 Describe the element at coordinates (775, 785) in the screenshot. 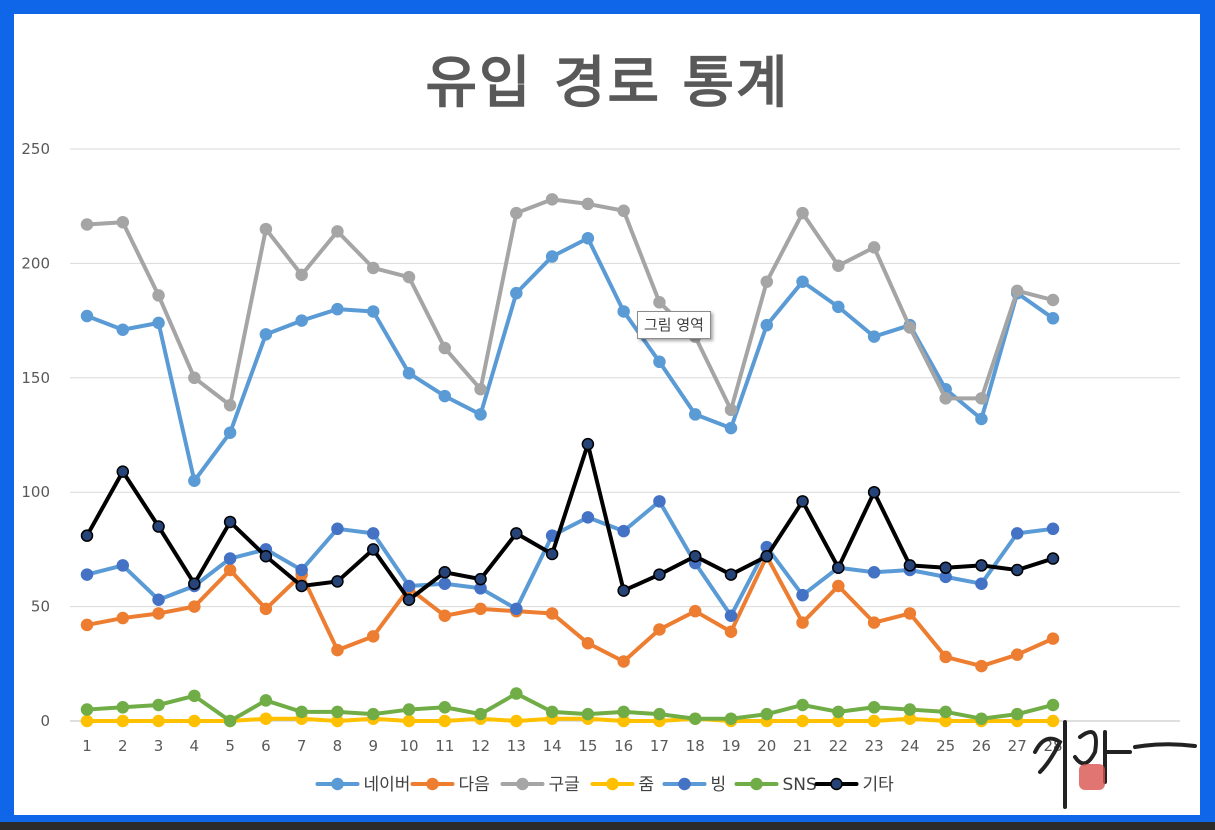

I see `legend-item: SNS` at that location.